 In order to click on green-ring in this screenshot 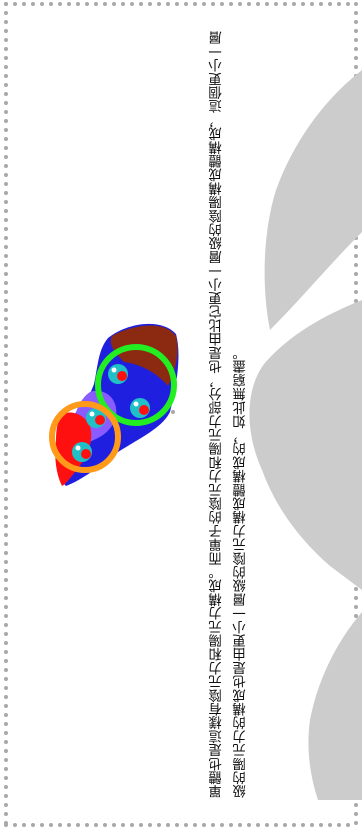, I will do `click(136, 385)`.